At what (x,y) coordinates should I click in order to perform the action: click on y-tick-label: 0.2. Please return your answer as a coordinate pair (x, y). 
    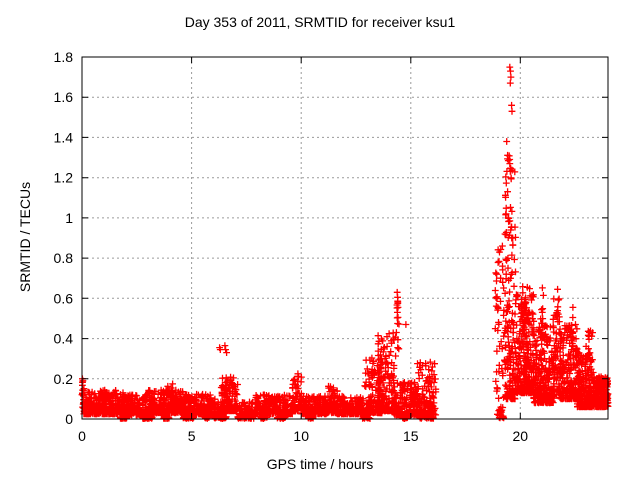
    Looking at the image, I should click on (64, 379).